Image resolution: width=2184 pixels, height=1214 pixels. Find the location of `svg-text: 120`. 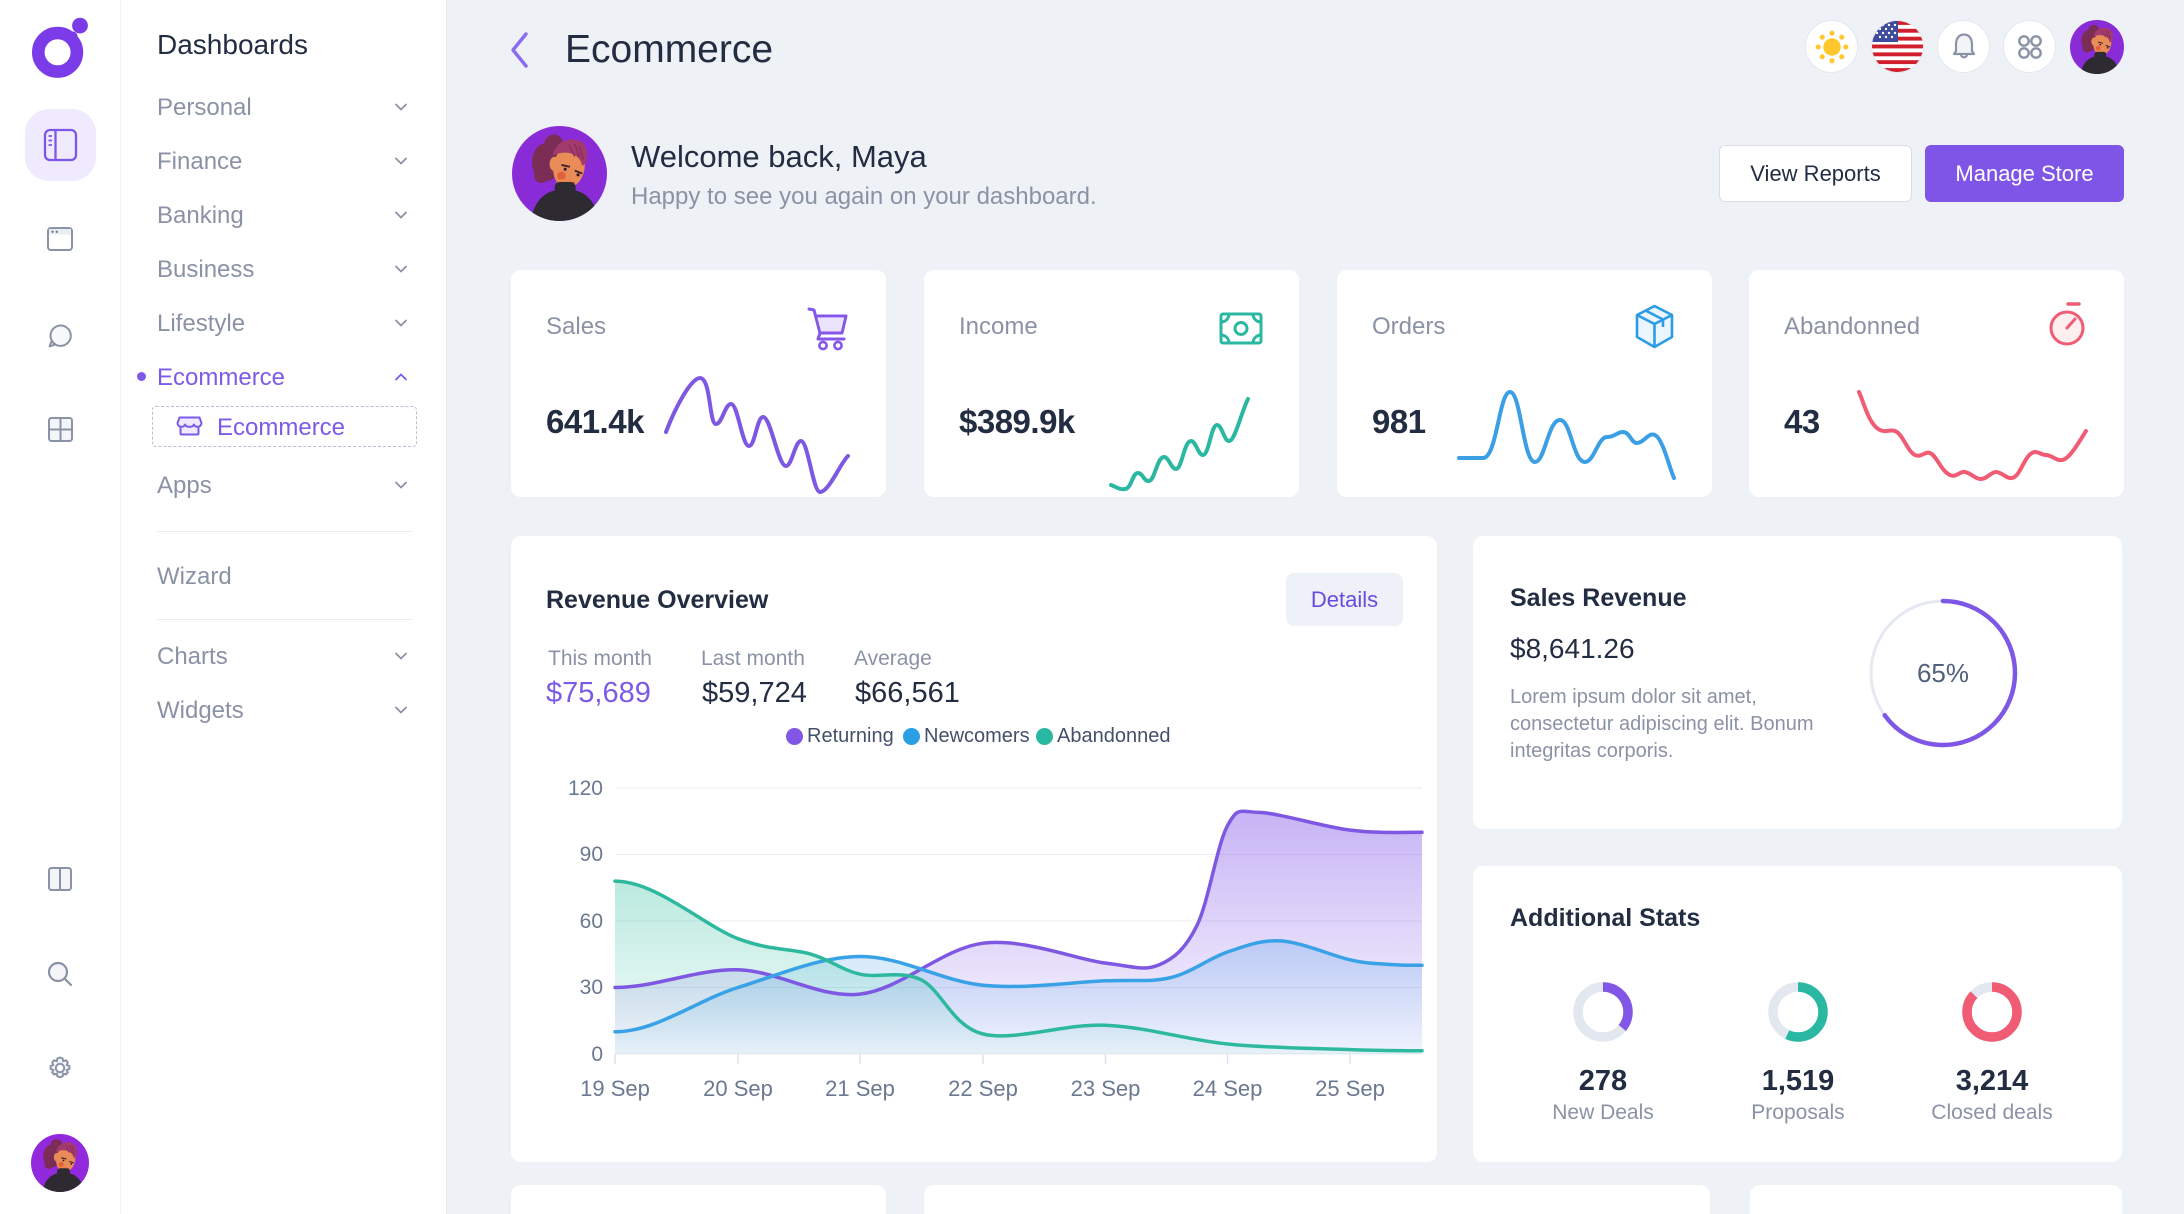

svg-text: 120 is located at coordinates (585, 788).